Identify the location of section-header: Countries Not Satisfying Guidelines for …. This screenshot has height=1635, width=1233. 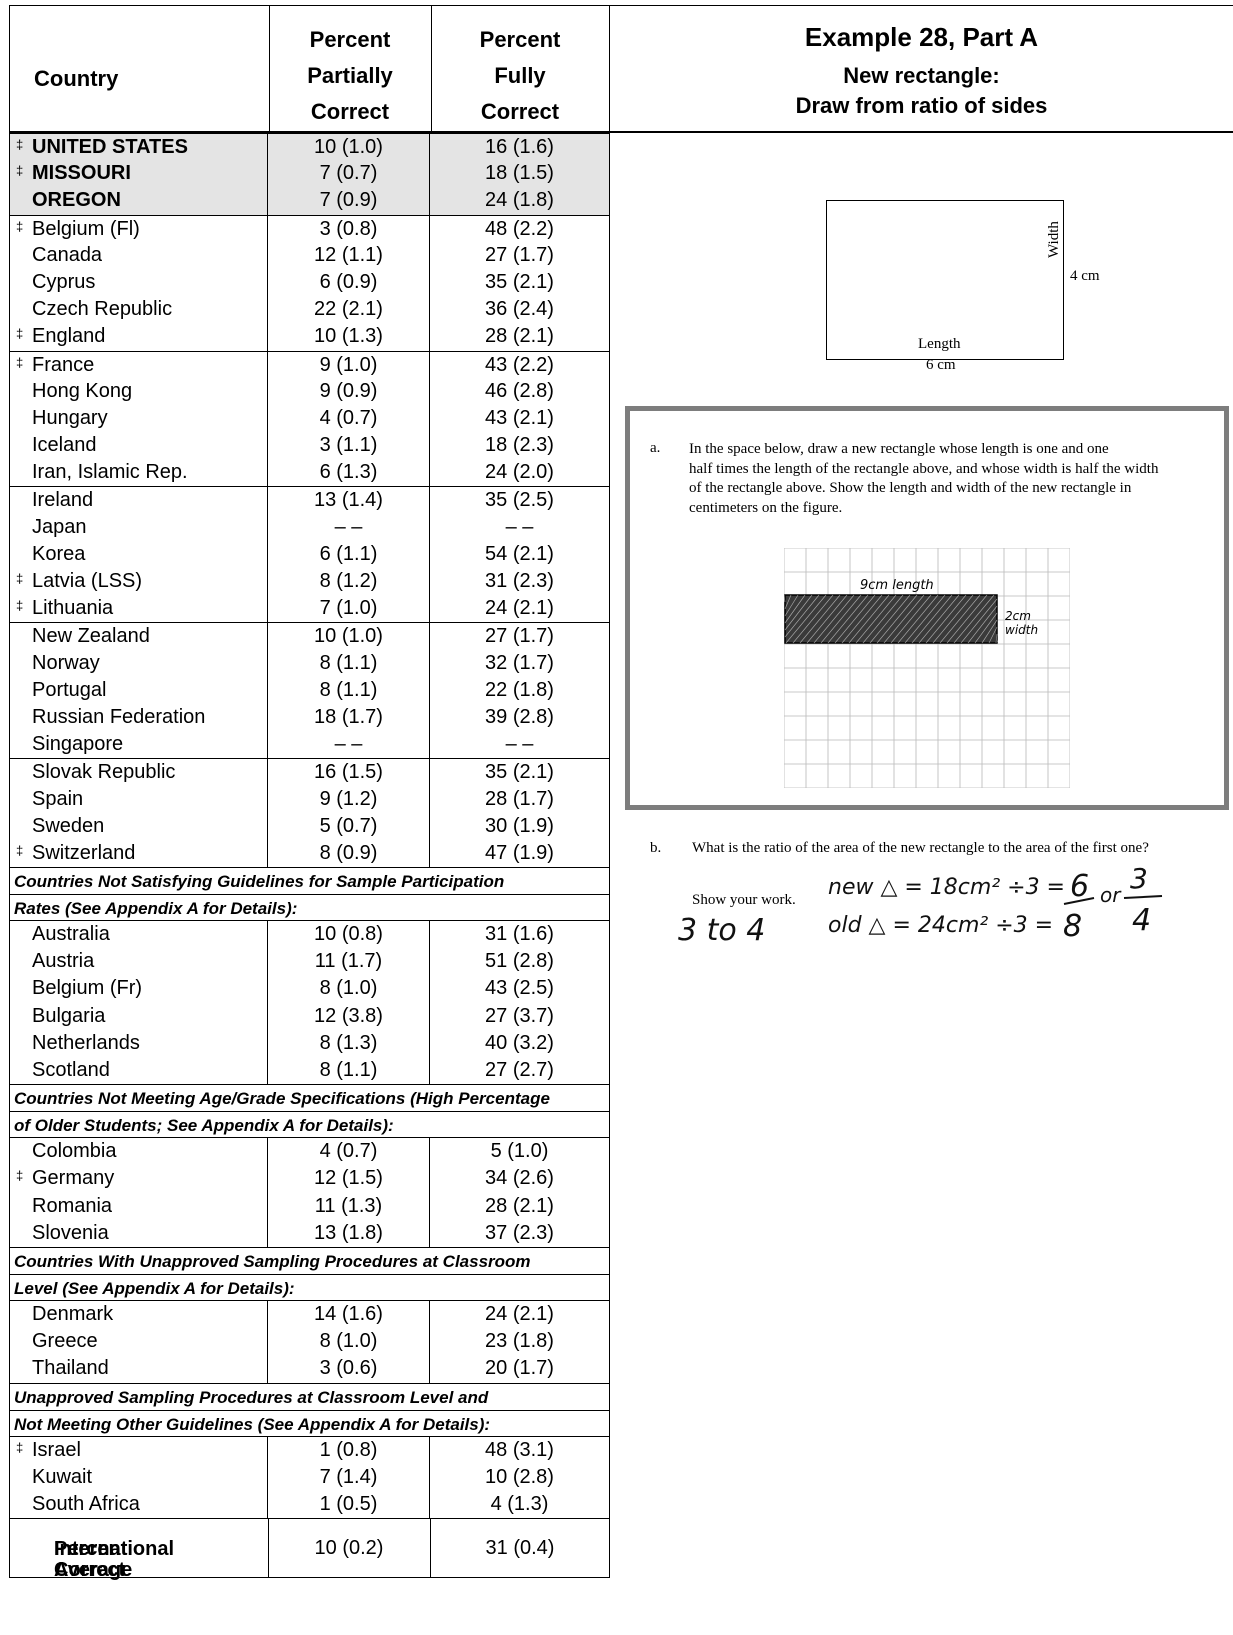
(309, 894).